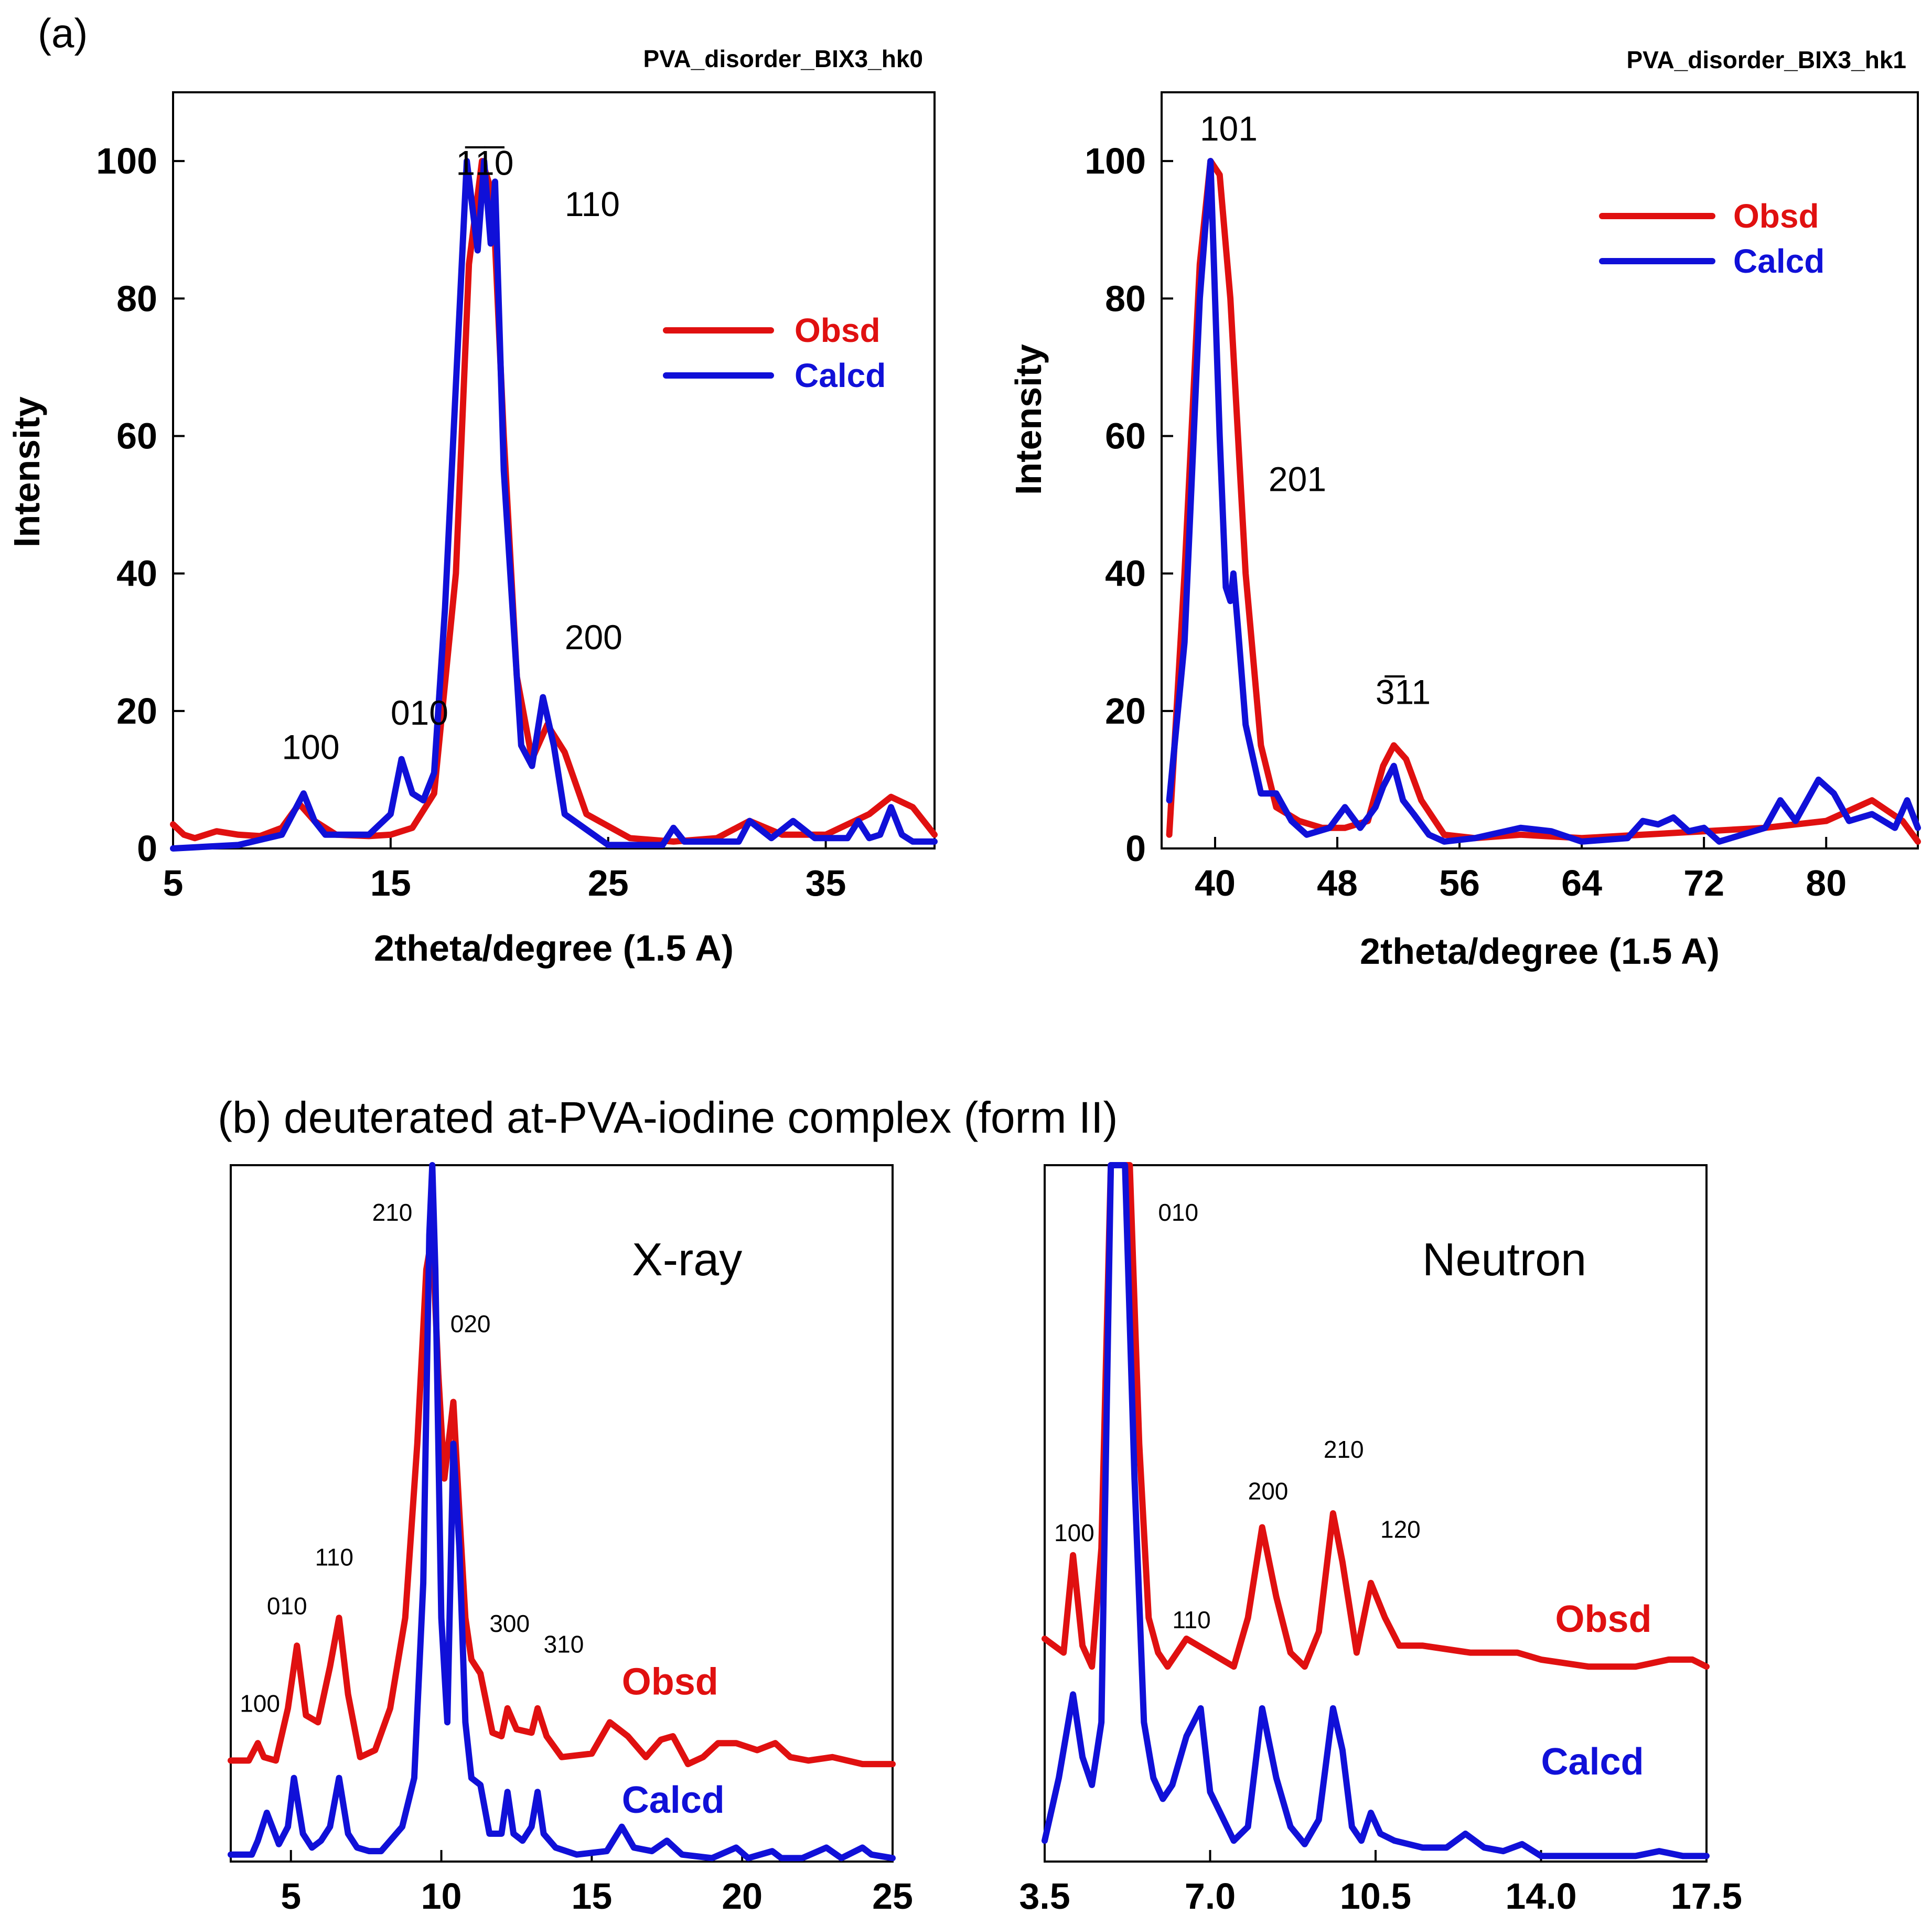  Describe the element at coordinates (1778, 261) in the screenshot. I see `chart-a2-legend-calcd-label: Calcd` at that location.